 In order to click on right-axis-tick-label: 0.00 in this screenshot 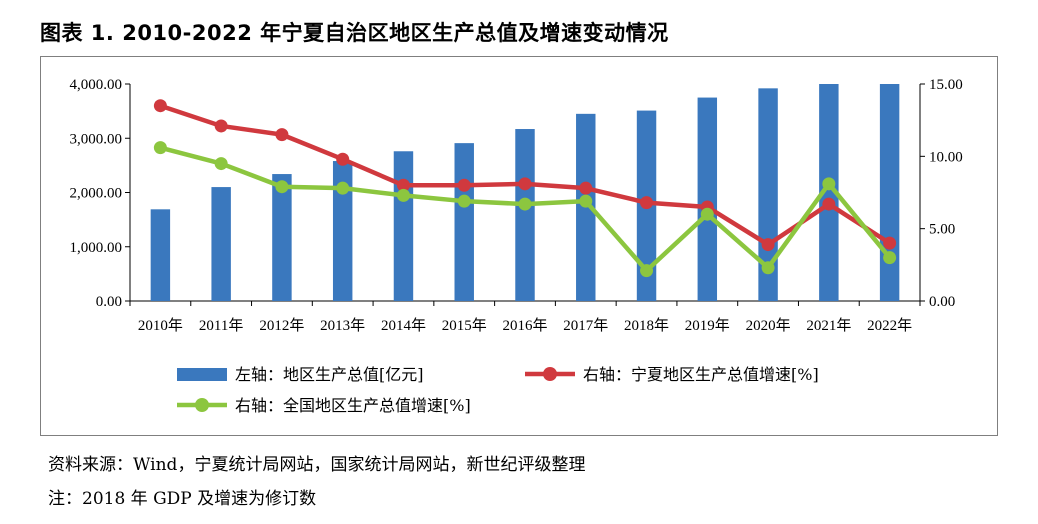, I will do `click(942, 302)`.